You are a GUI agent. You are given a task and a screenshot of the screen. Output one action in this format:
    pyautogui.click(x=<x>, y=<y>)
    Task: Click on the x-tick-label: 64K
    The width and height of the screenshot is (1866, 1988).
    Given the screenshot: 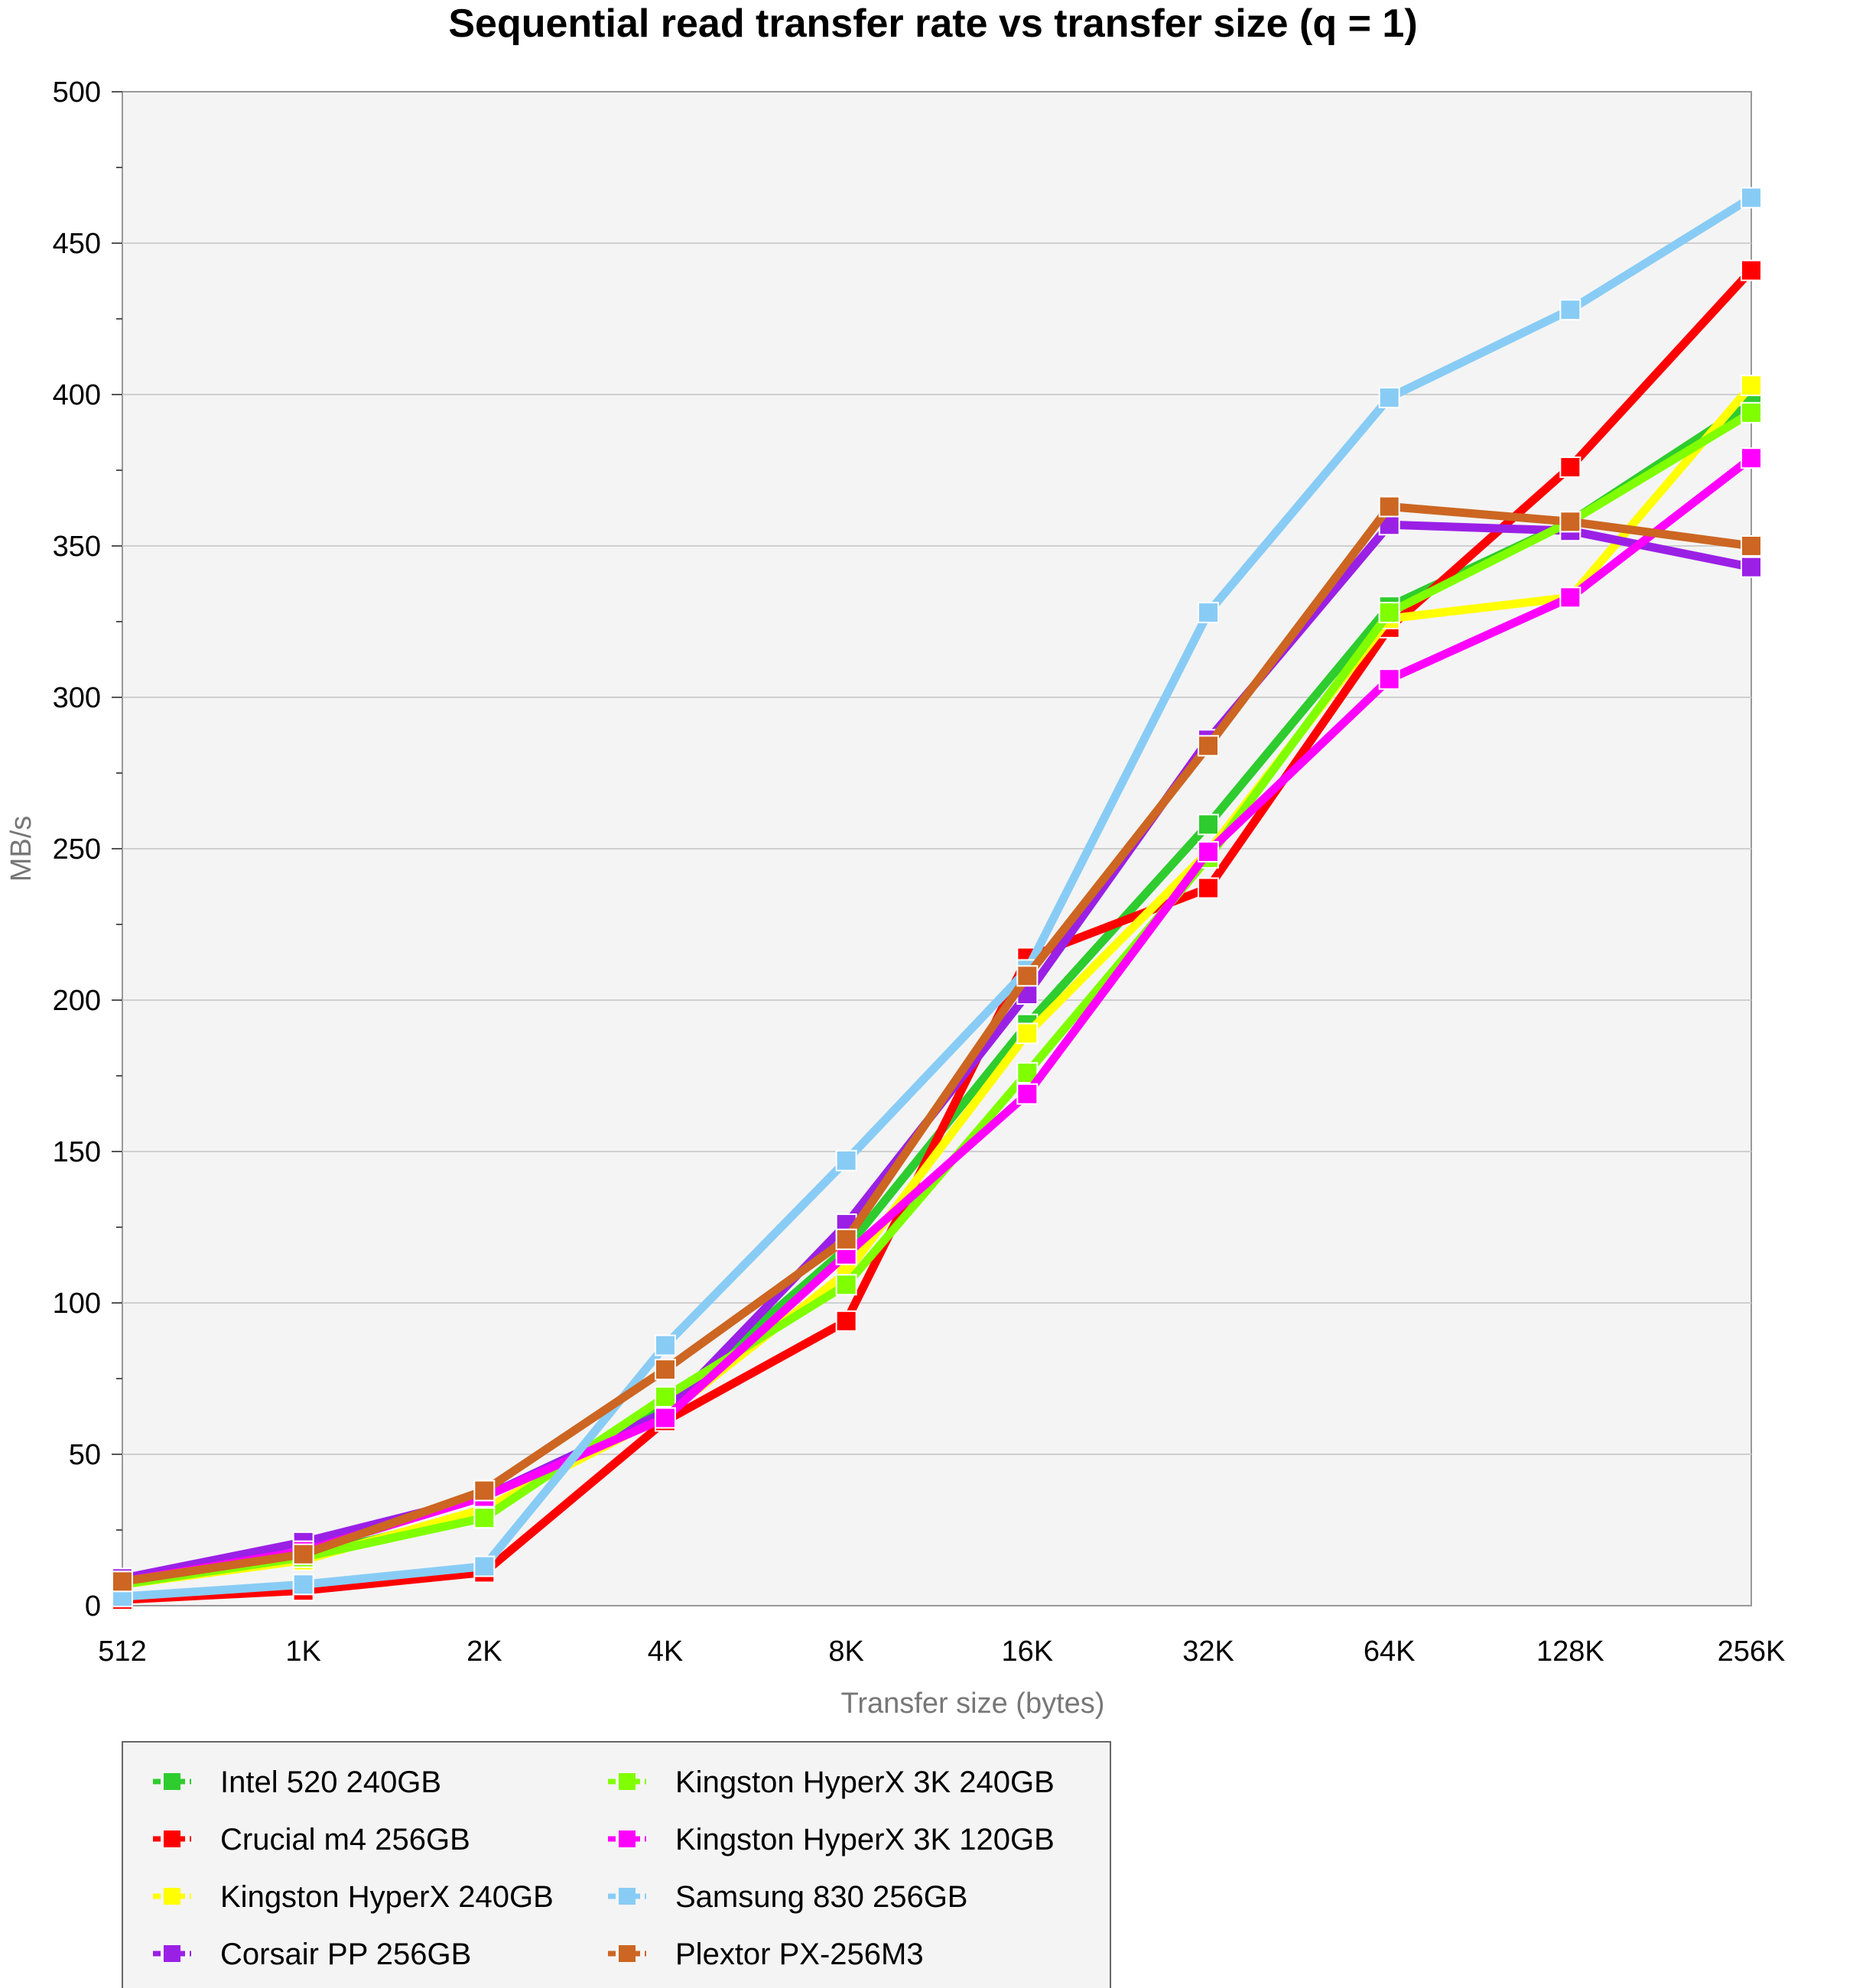 What is the action you would take?
    pyautogui.click(x=1390, y=1652)
    